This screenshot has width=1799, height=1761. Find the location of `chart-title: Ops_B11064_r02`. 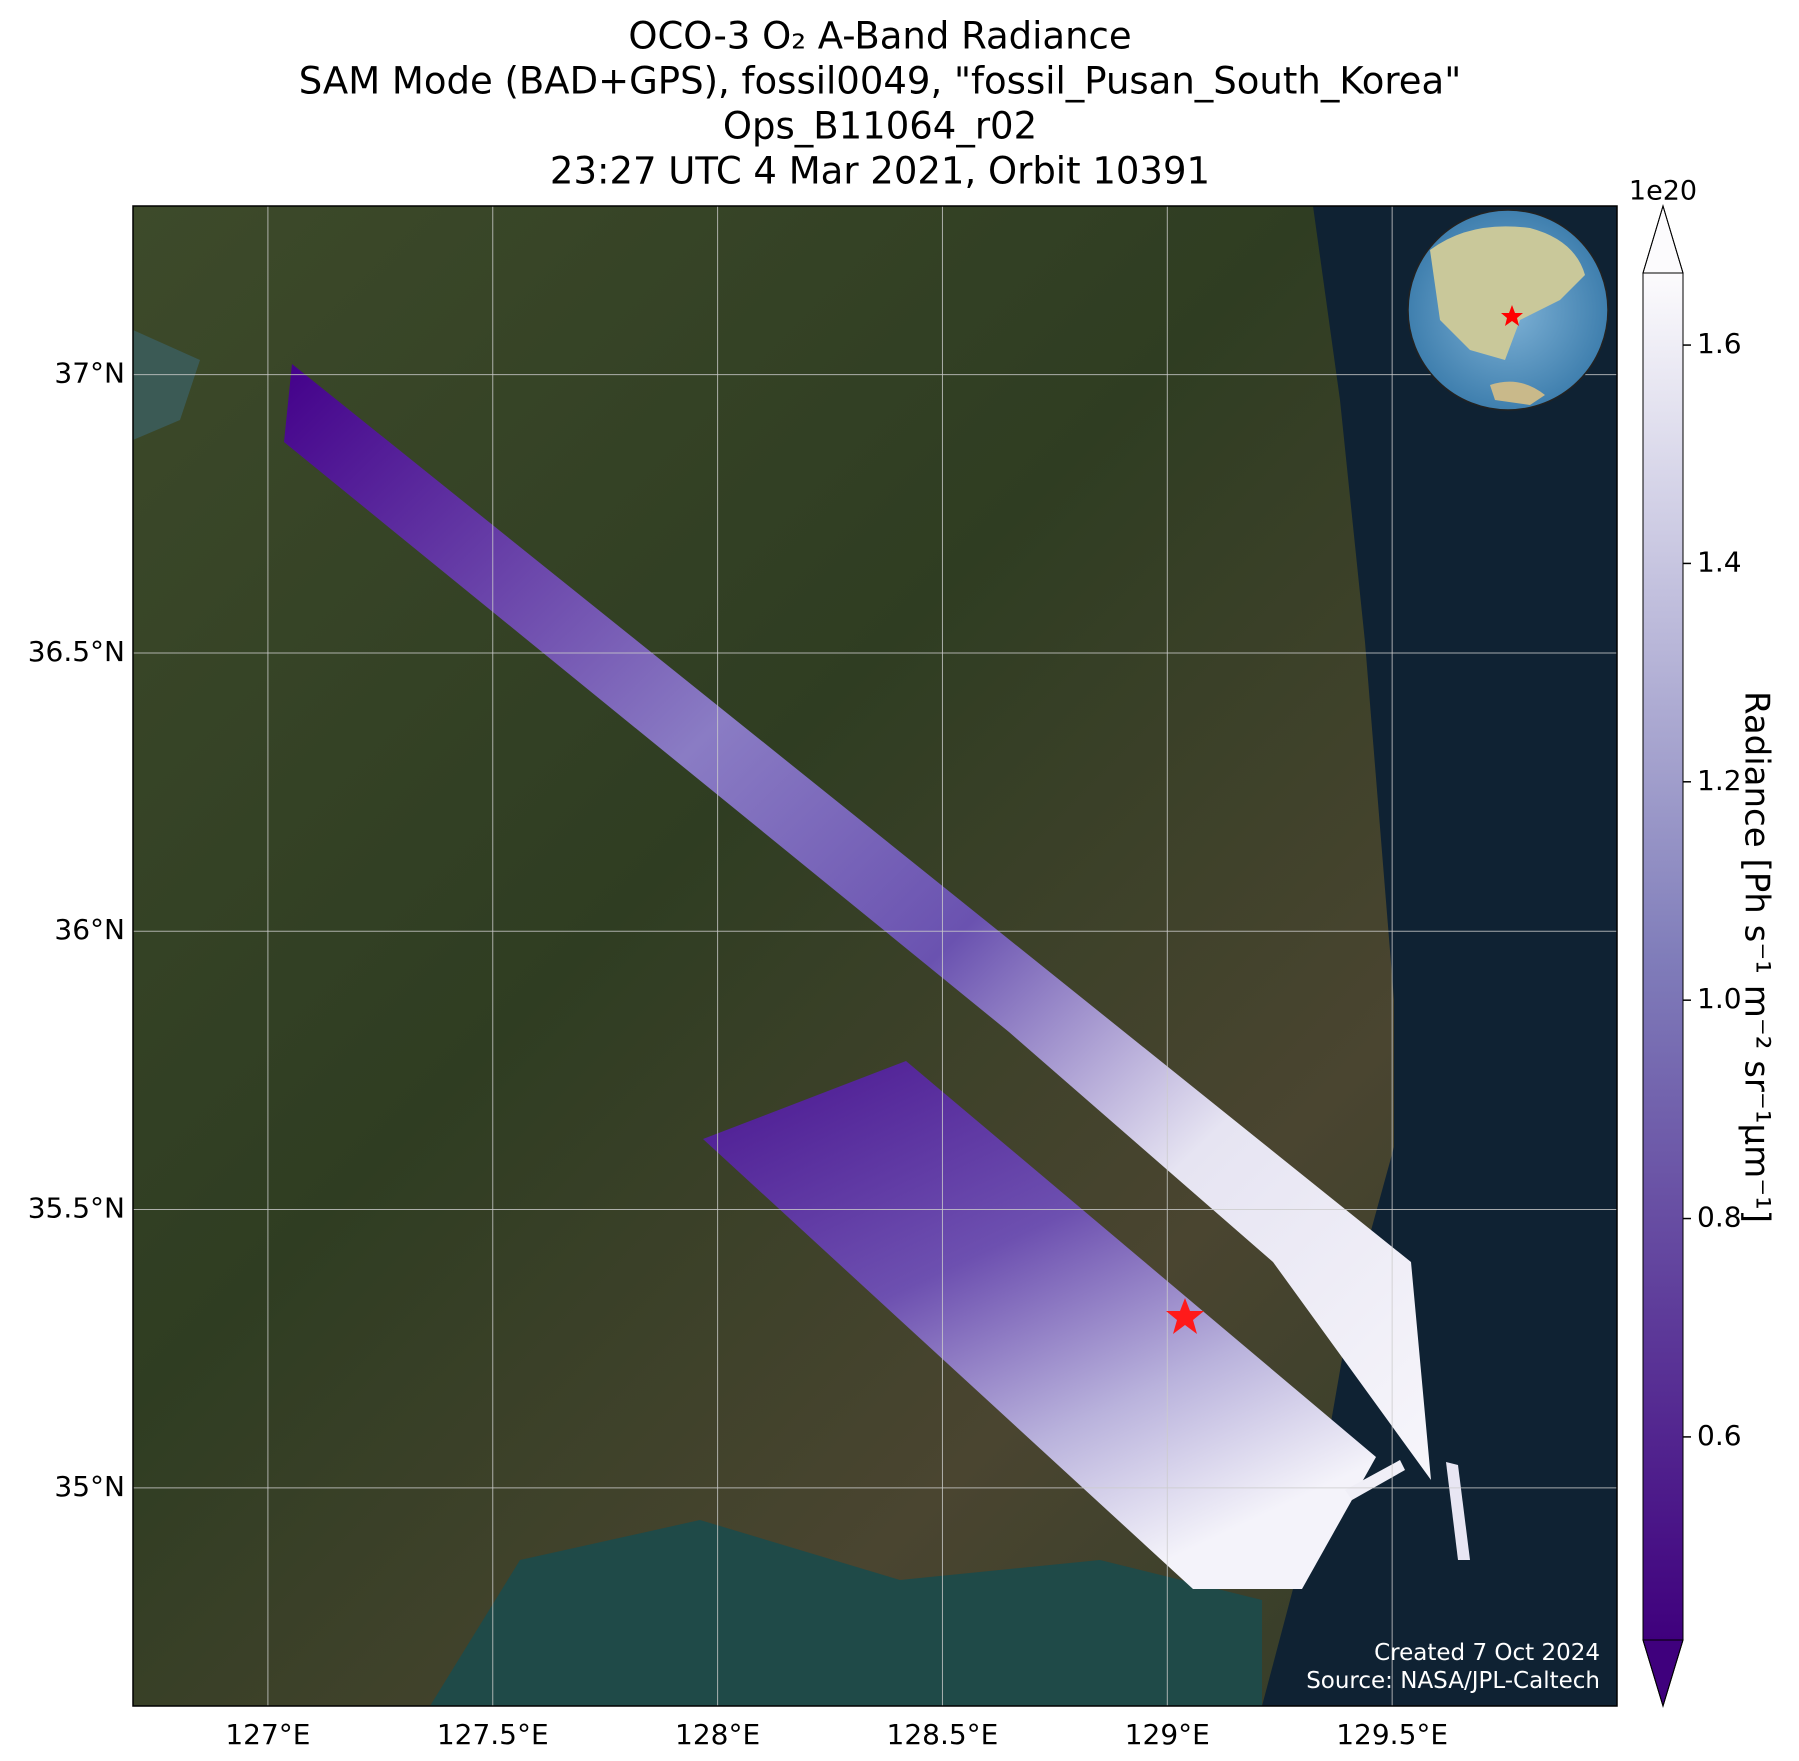

chart-title: Ops_B11064_r02 is located at coordinates (880, 126).